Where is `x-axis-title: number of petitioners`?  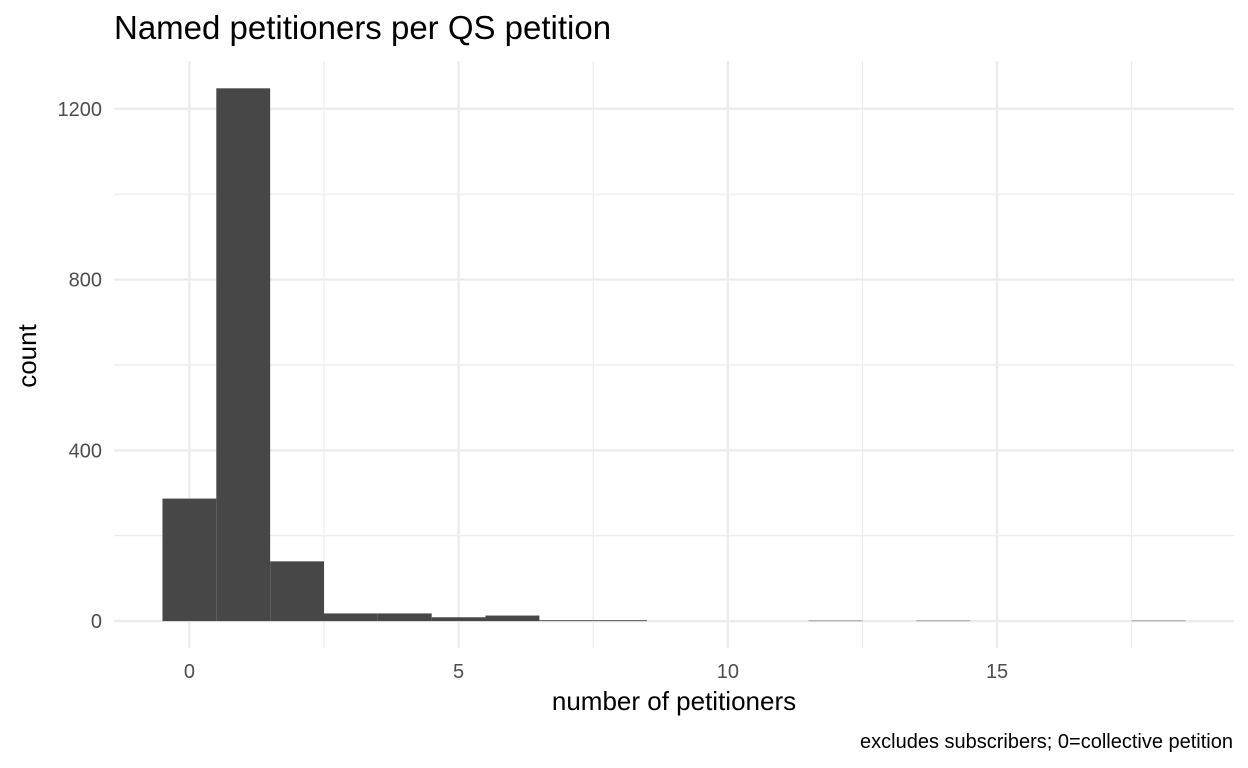
x-axis-title: number of petitioners is located at coordinates (674, 701).